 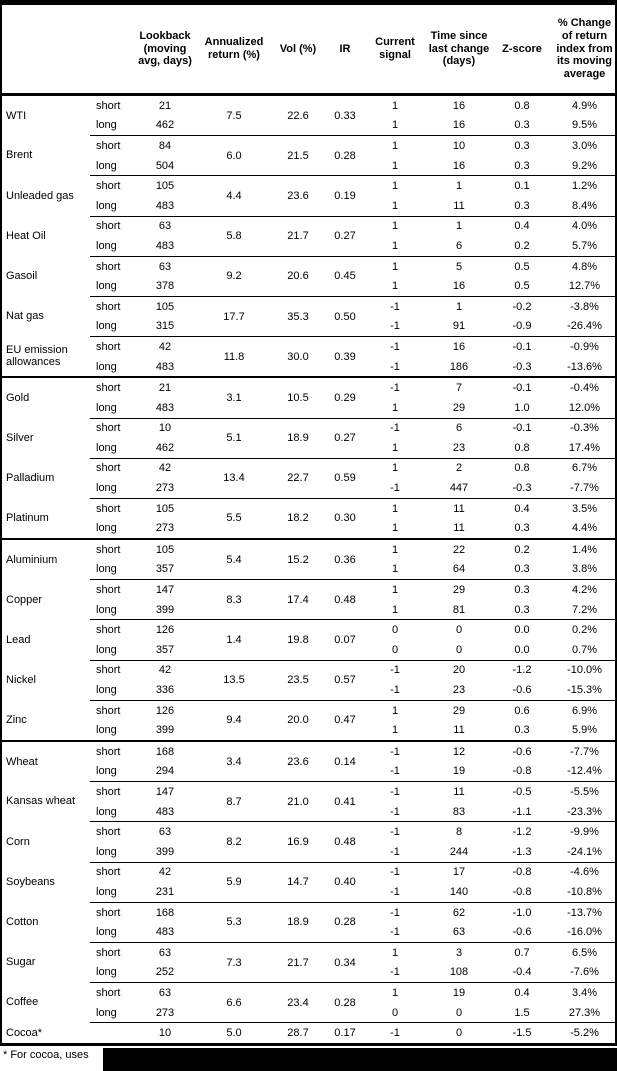 I want to click on z-score-value: 0.2, so click(x=522, y=549).